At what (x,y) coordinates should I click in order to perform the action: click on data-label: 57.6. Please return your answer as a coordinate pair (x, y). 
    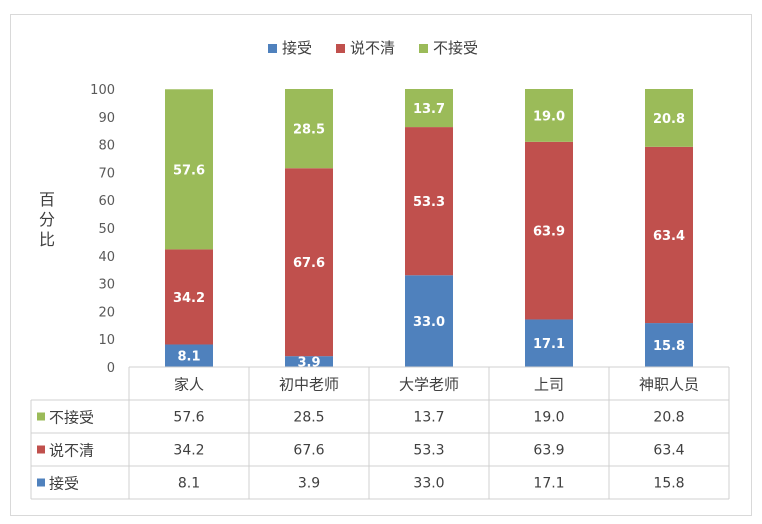
    Looking at the image, I should click on (189, 170).